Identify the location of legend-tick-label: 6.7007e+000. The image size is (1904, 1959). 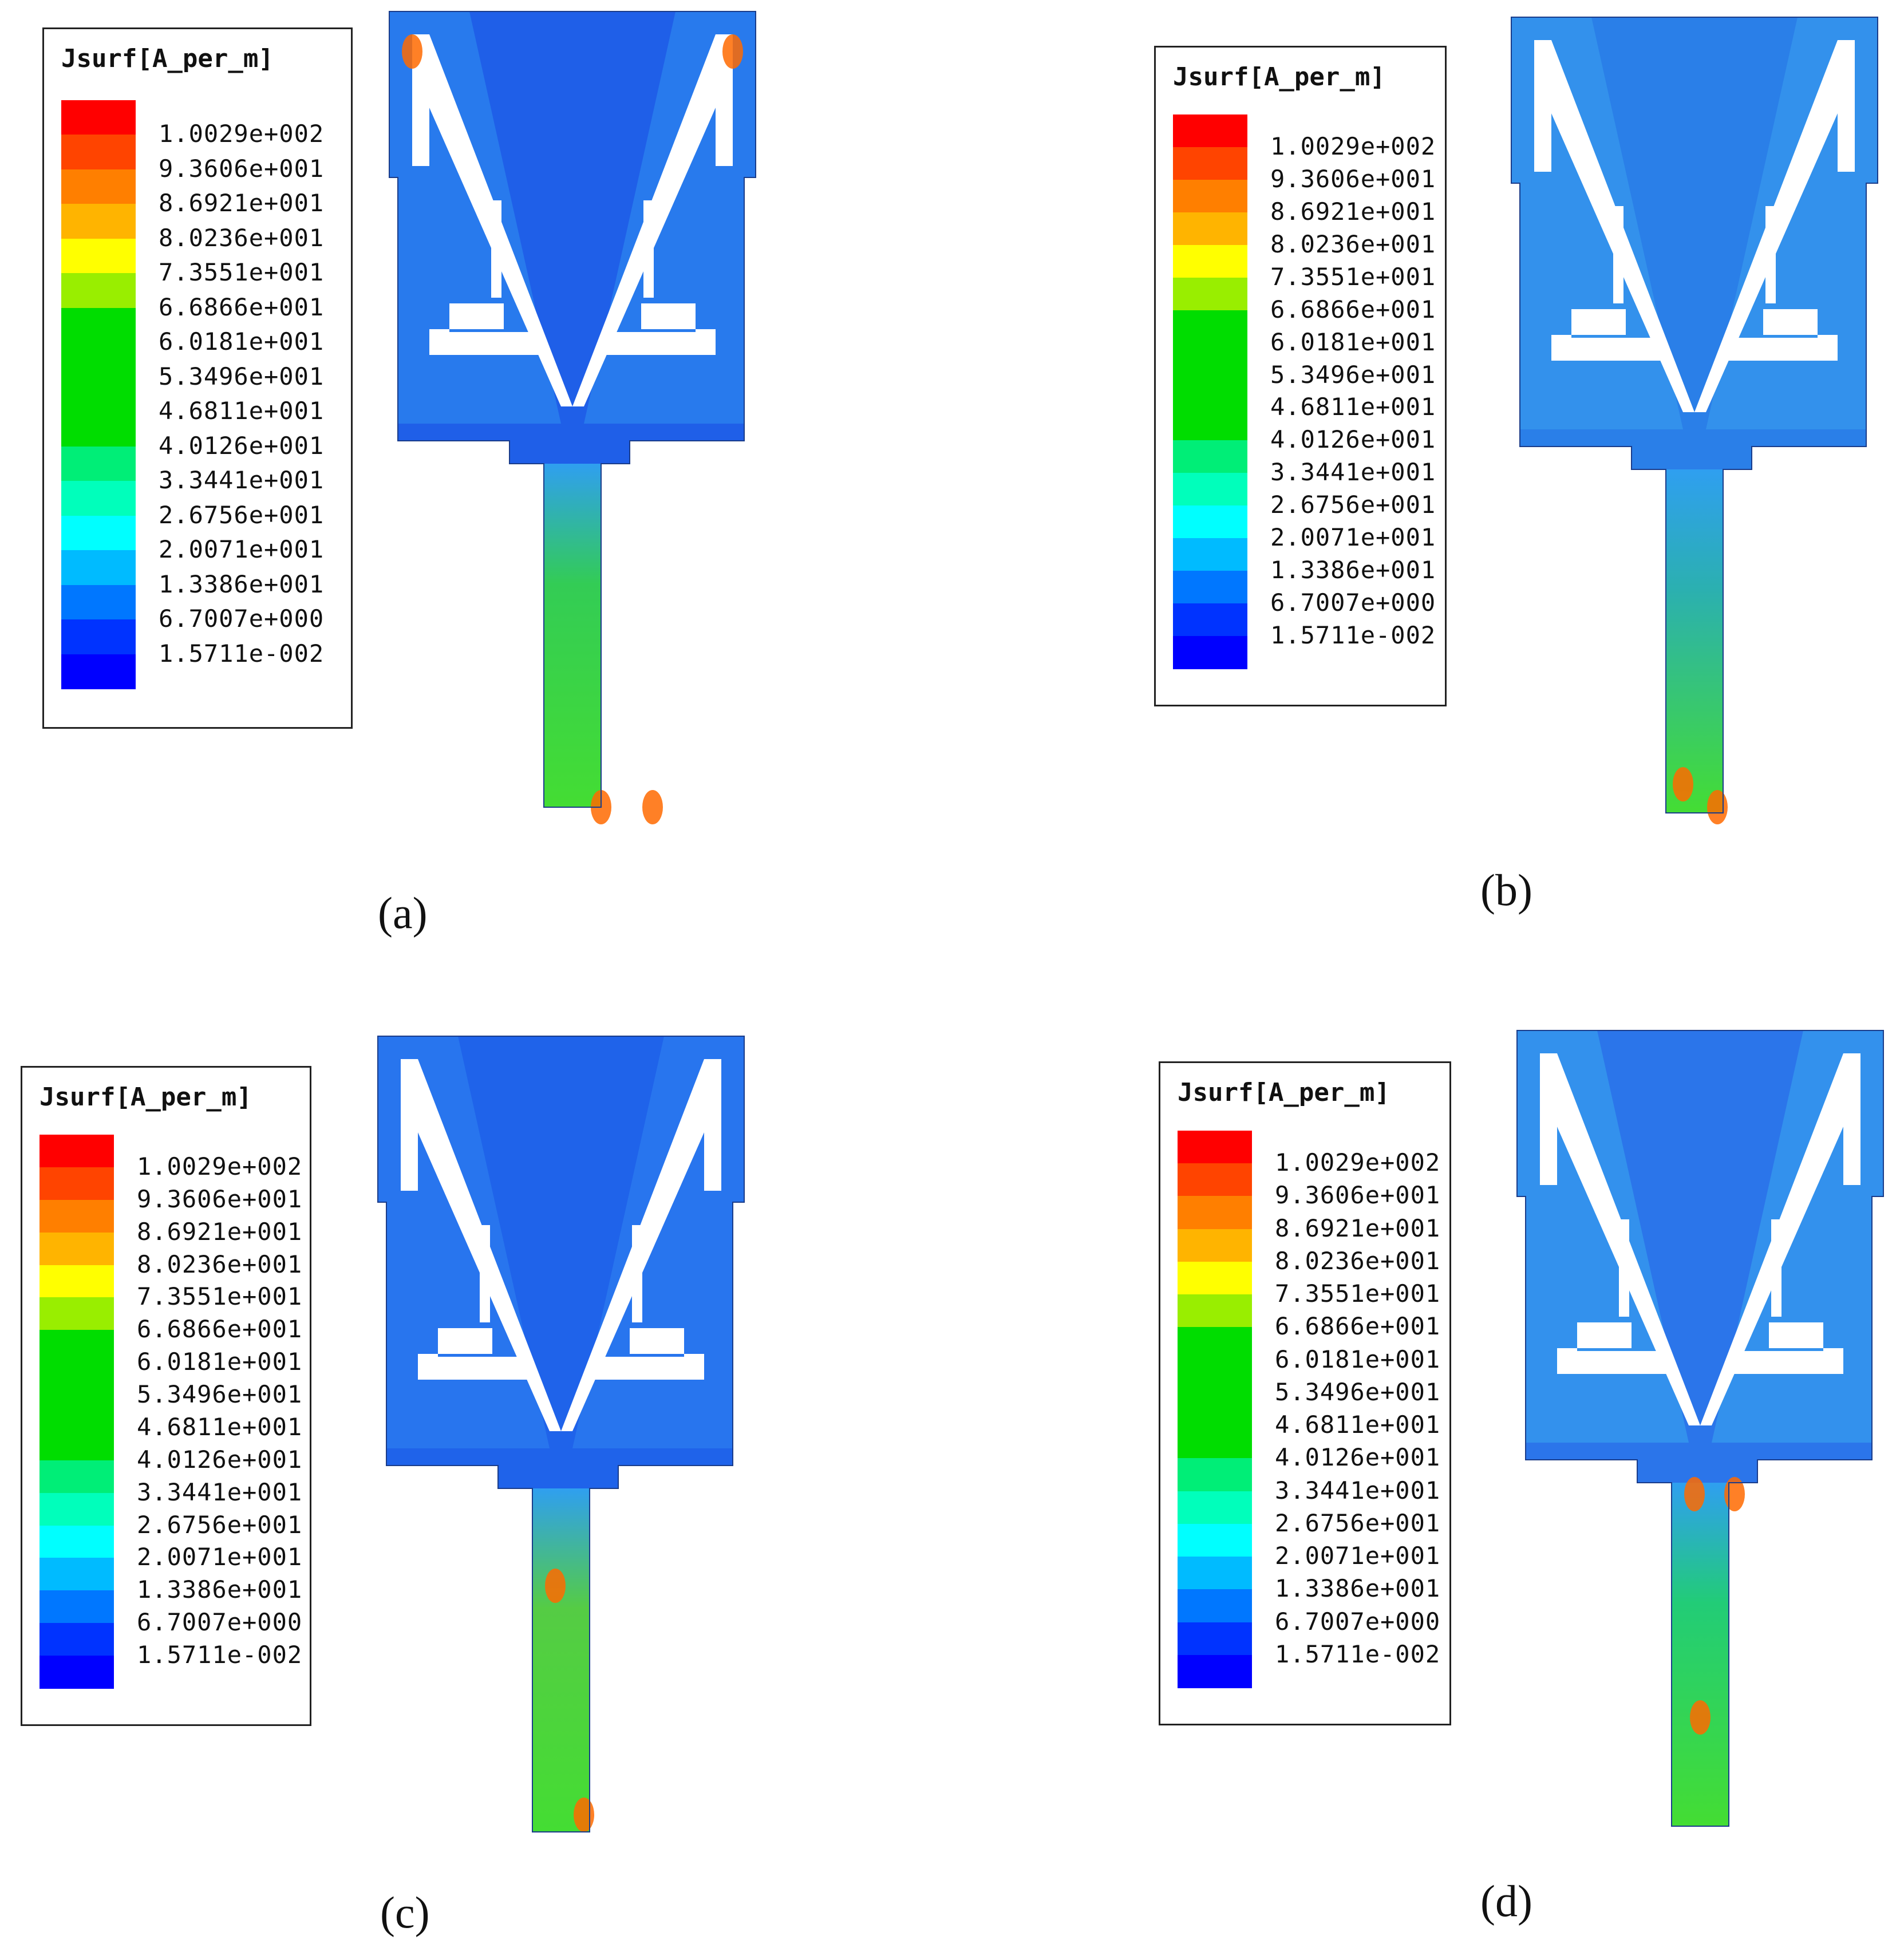
(242, 619).